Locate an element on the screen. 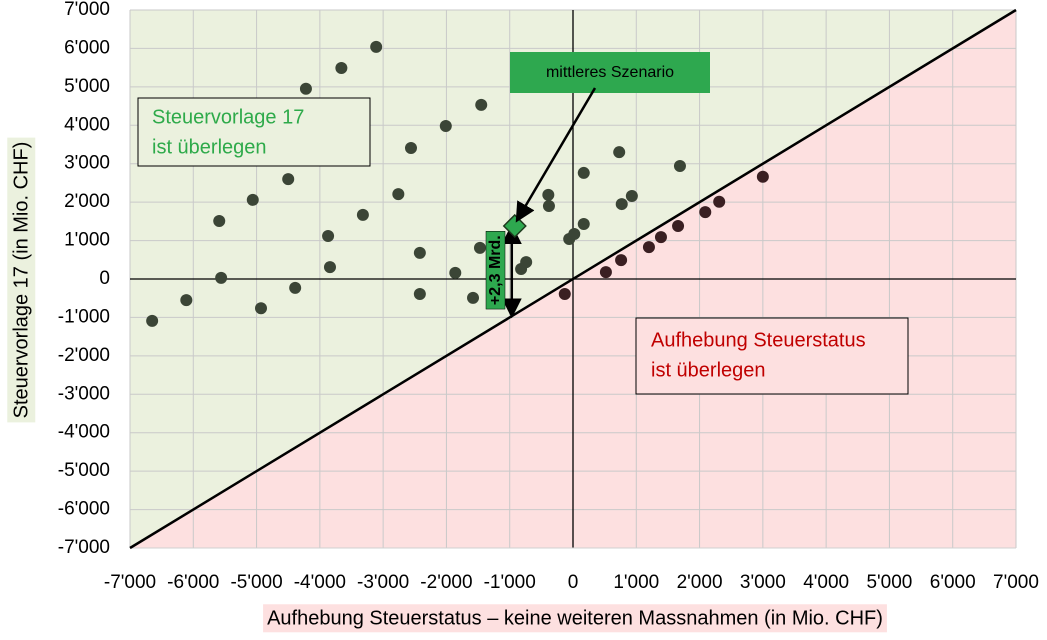  region-above-label: ist überlegen is located at coordinates (209, 147).